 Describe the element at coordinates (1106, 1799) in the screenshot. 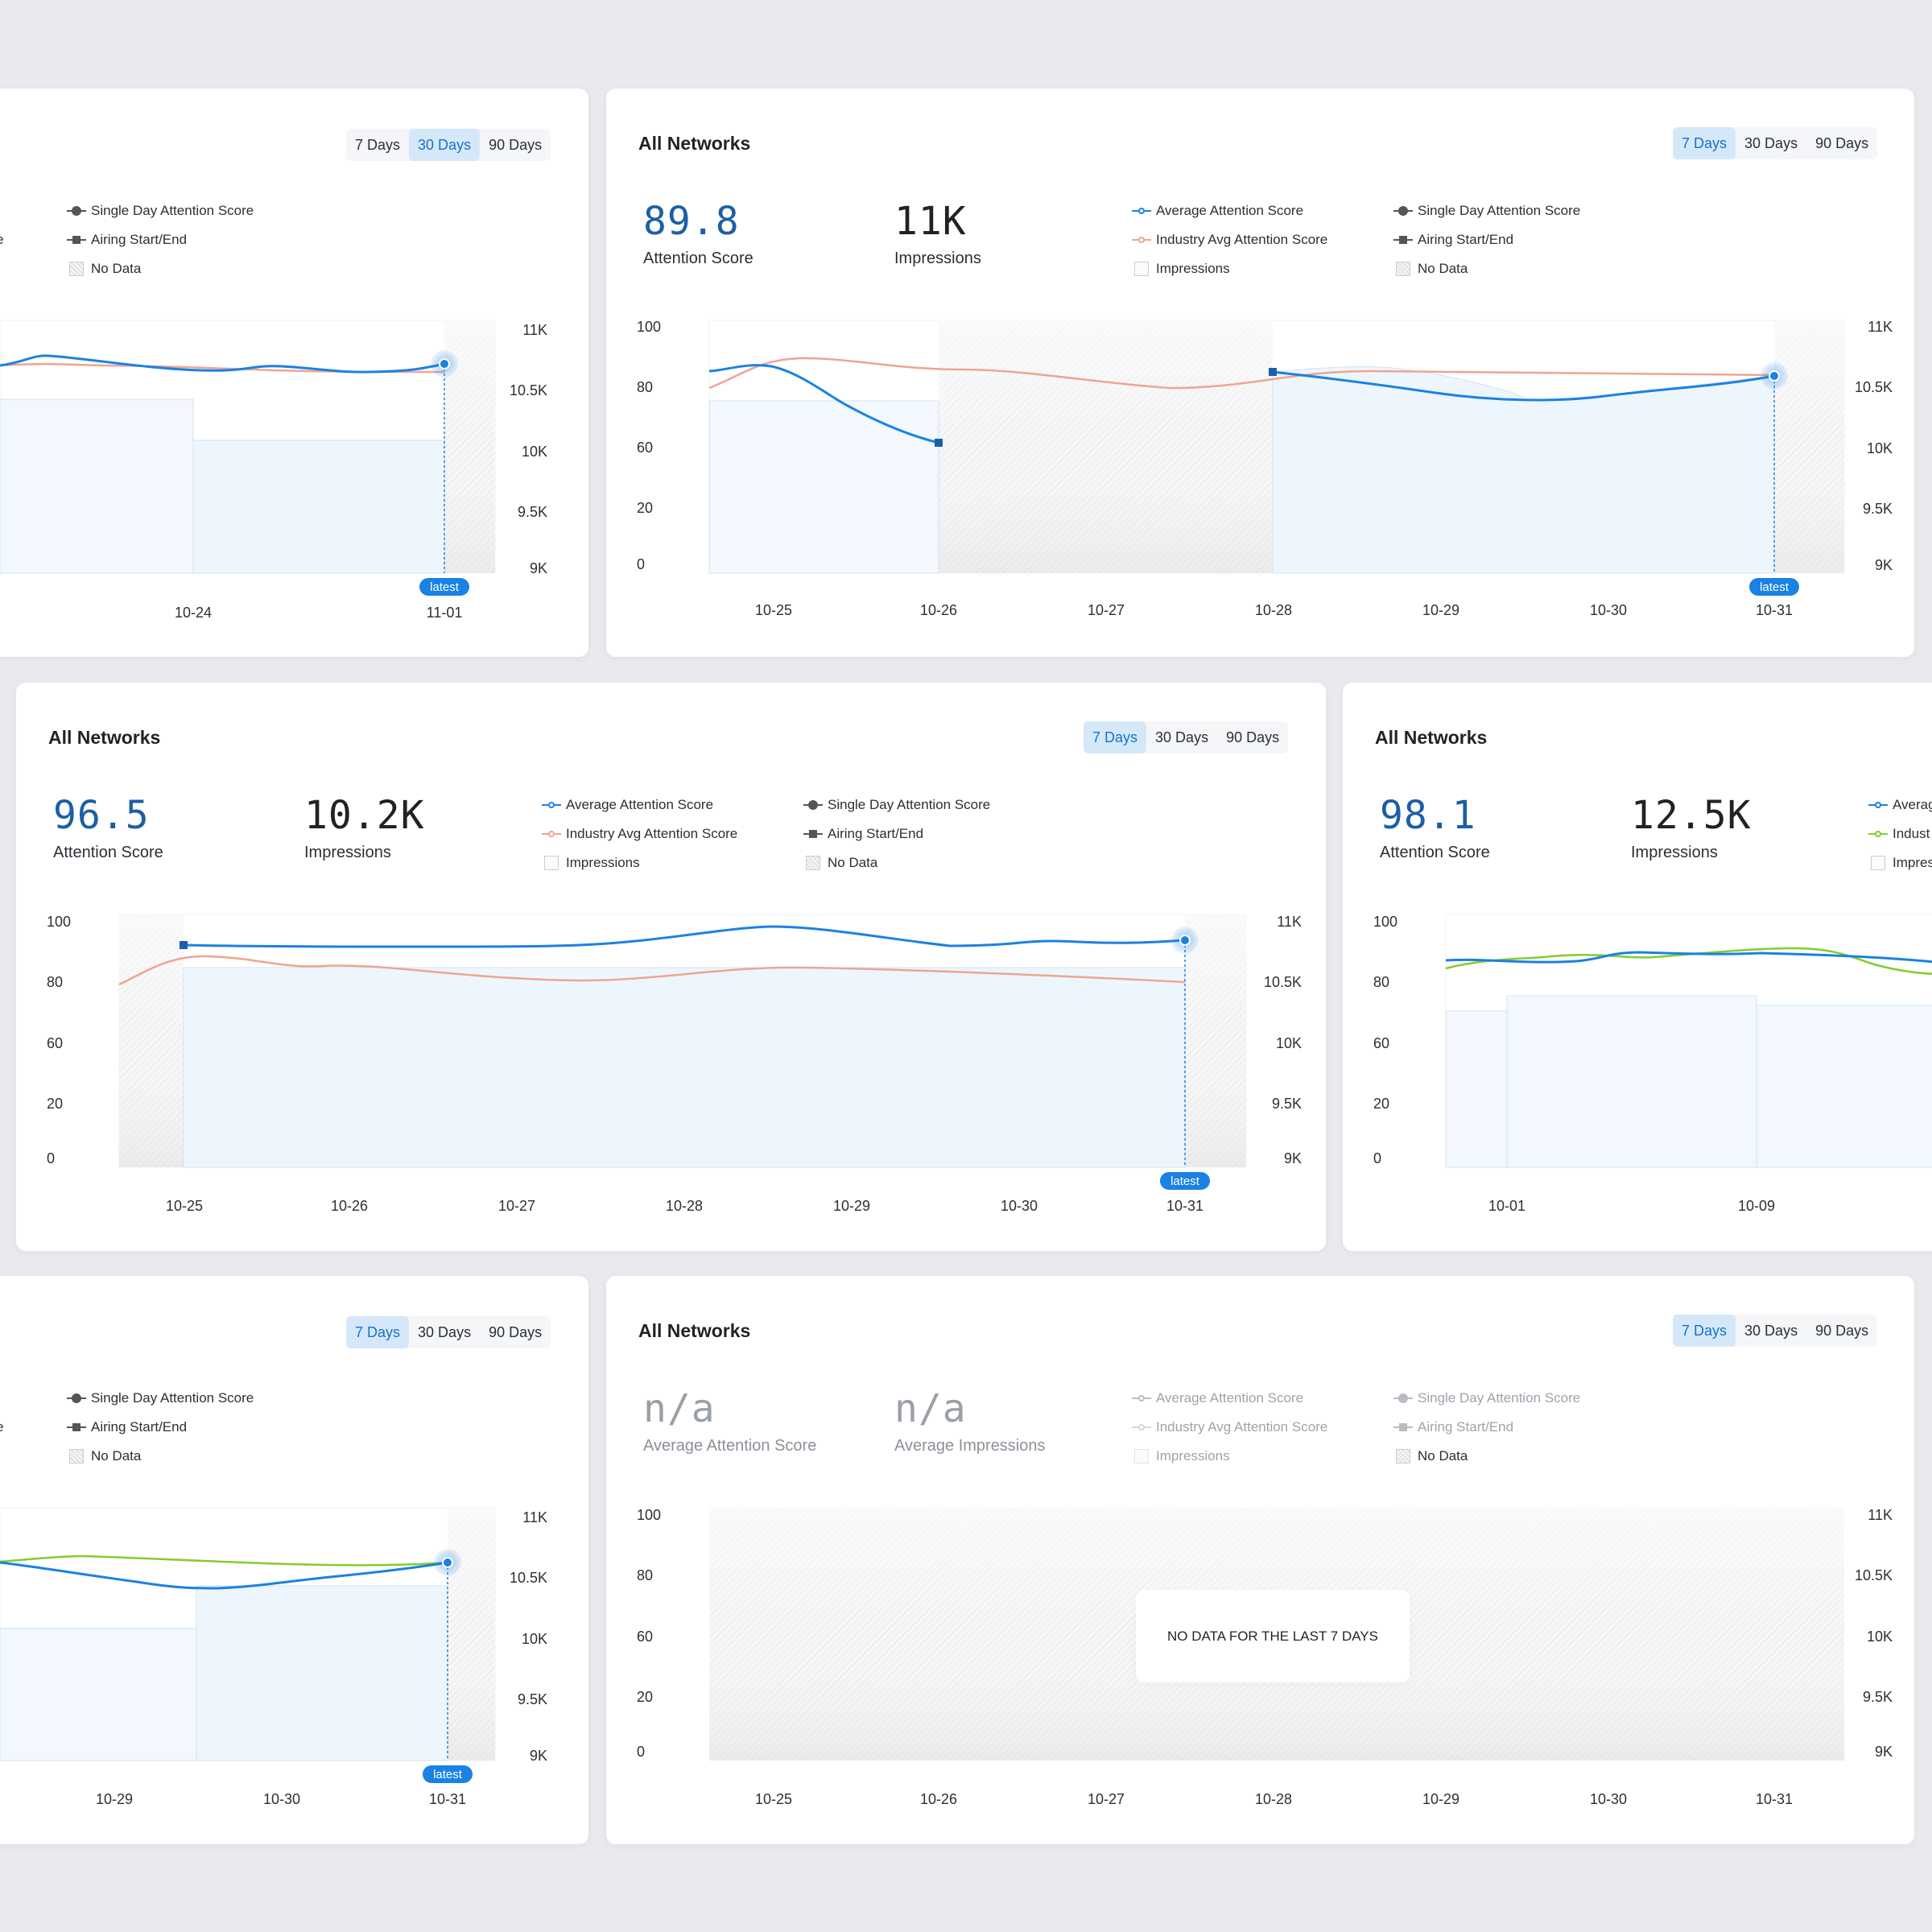

I see `x-tick: 10-27` at that location.